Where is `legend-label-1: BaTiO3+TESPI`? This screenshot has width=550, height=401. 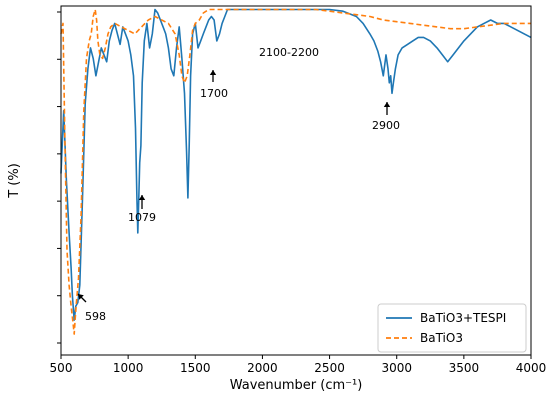
legend-label-1: BaTiO3+TESPI is located at coordinates (463, 318).